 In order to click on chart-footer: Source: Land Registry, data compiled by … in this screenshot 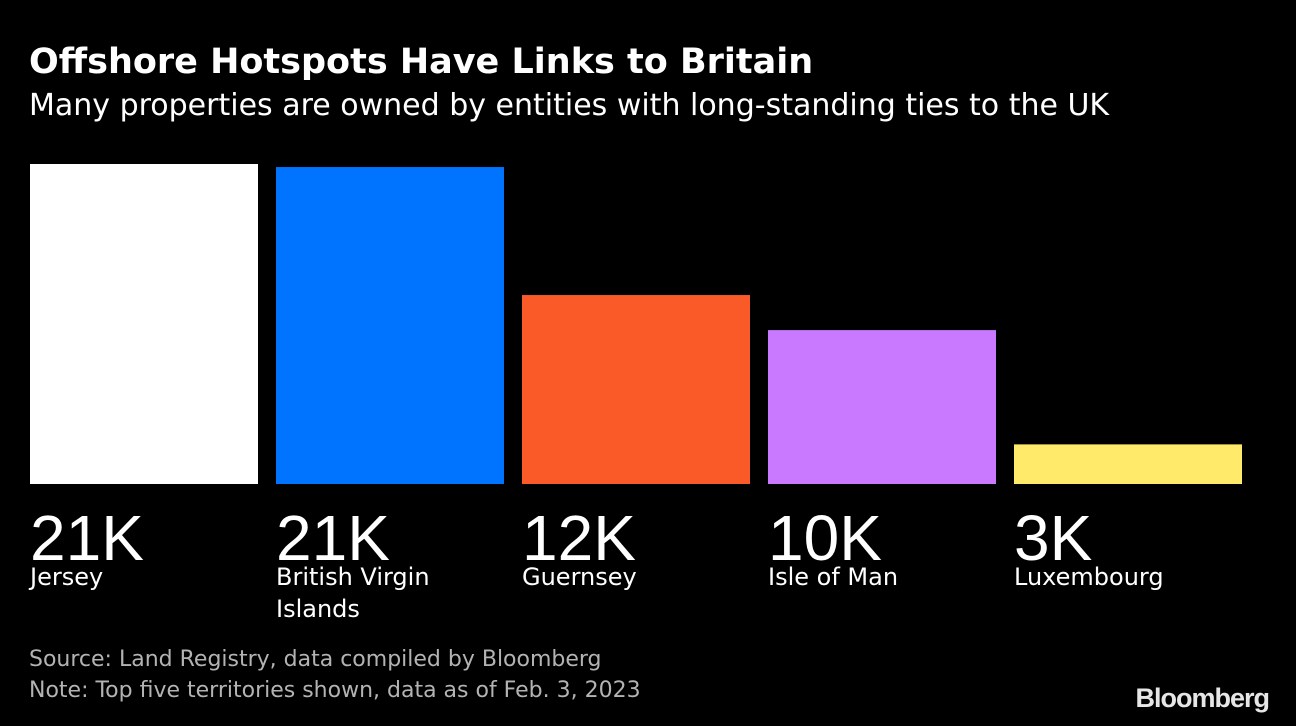, I will do `click(335, 675)`.